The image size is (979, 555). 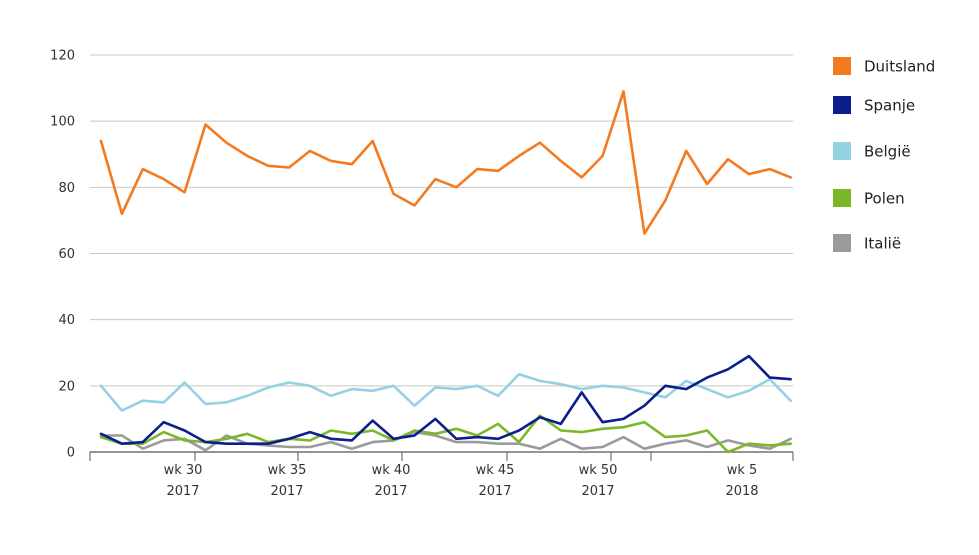 I want to click on y-tick-label: 60, so click(x=66, y=254).